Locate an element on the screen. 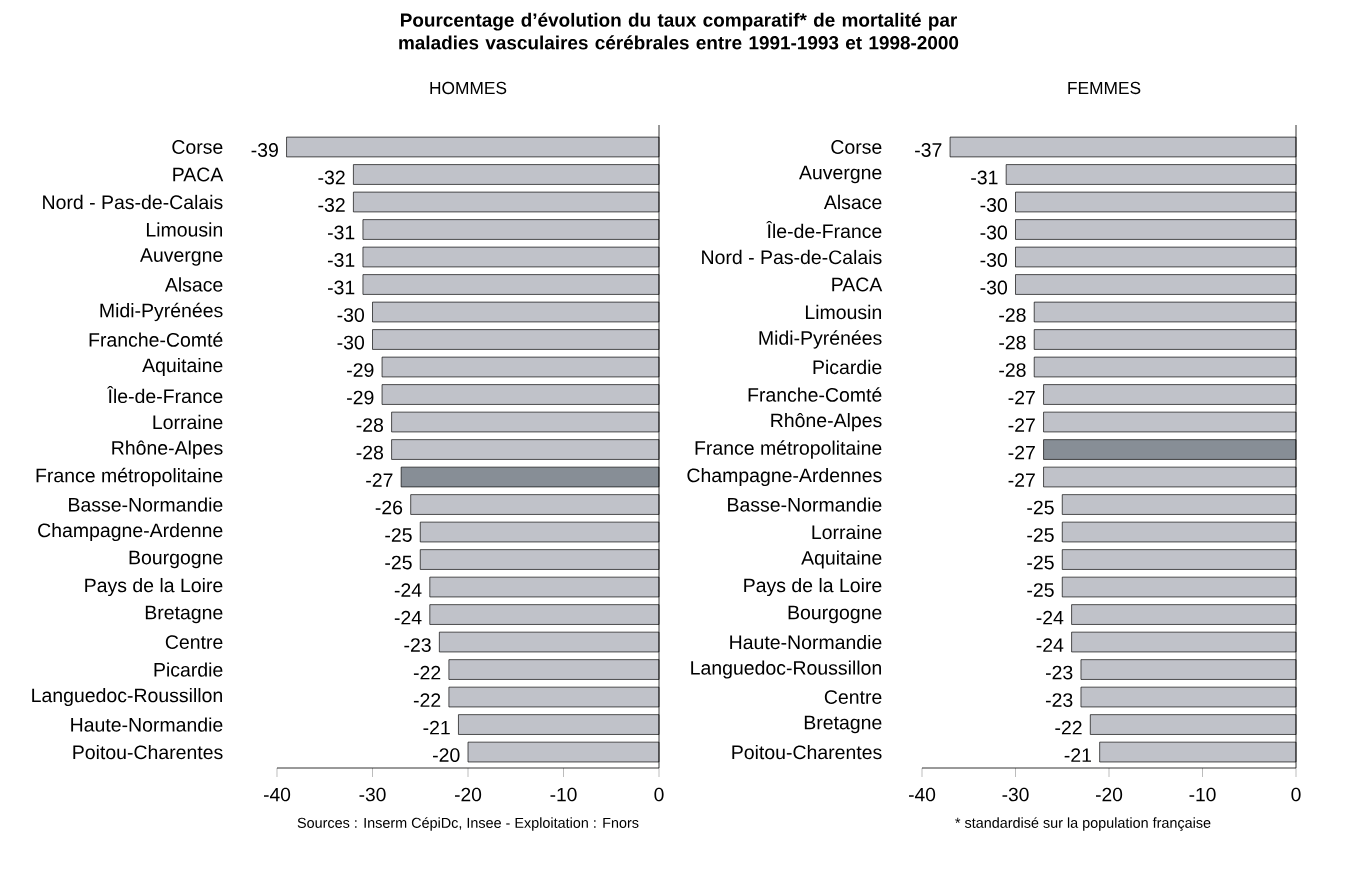  y-tick-label: Champagne-Ardennes is located at coordinates (784, 477).